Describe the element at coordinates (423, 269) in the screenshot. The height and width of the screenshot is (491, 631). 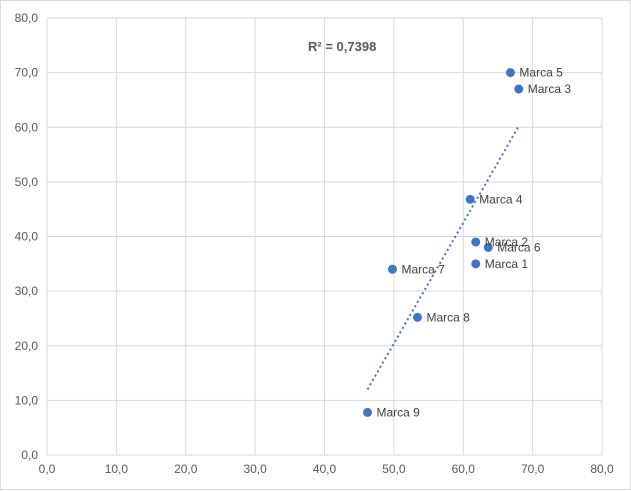
I see `point-label: Marca 7` at that location.